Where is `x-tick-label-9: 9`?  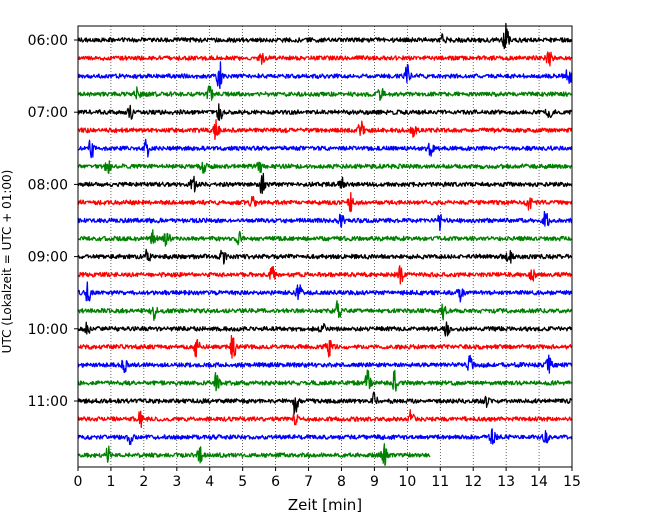 x-tick-label-9: 9 is located at coordinates (374, 482).